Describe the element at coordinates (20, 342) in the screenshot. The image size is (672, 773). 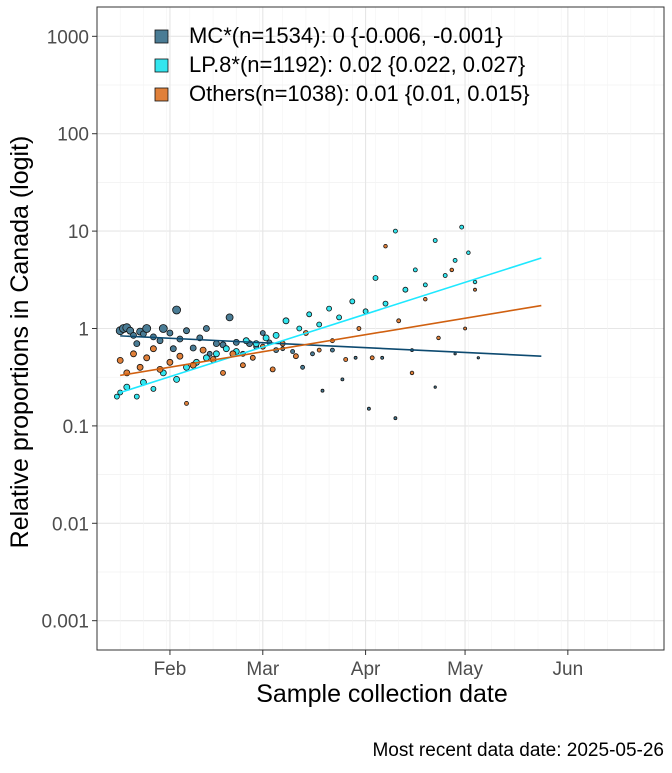
I see `y-axis-title: Relative proportions in Canada (logit)` at that location.